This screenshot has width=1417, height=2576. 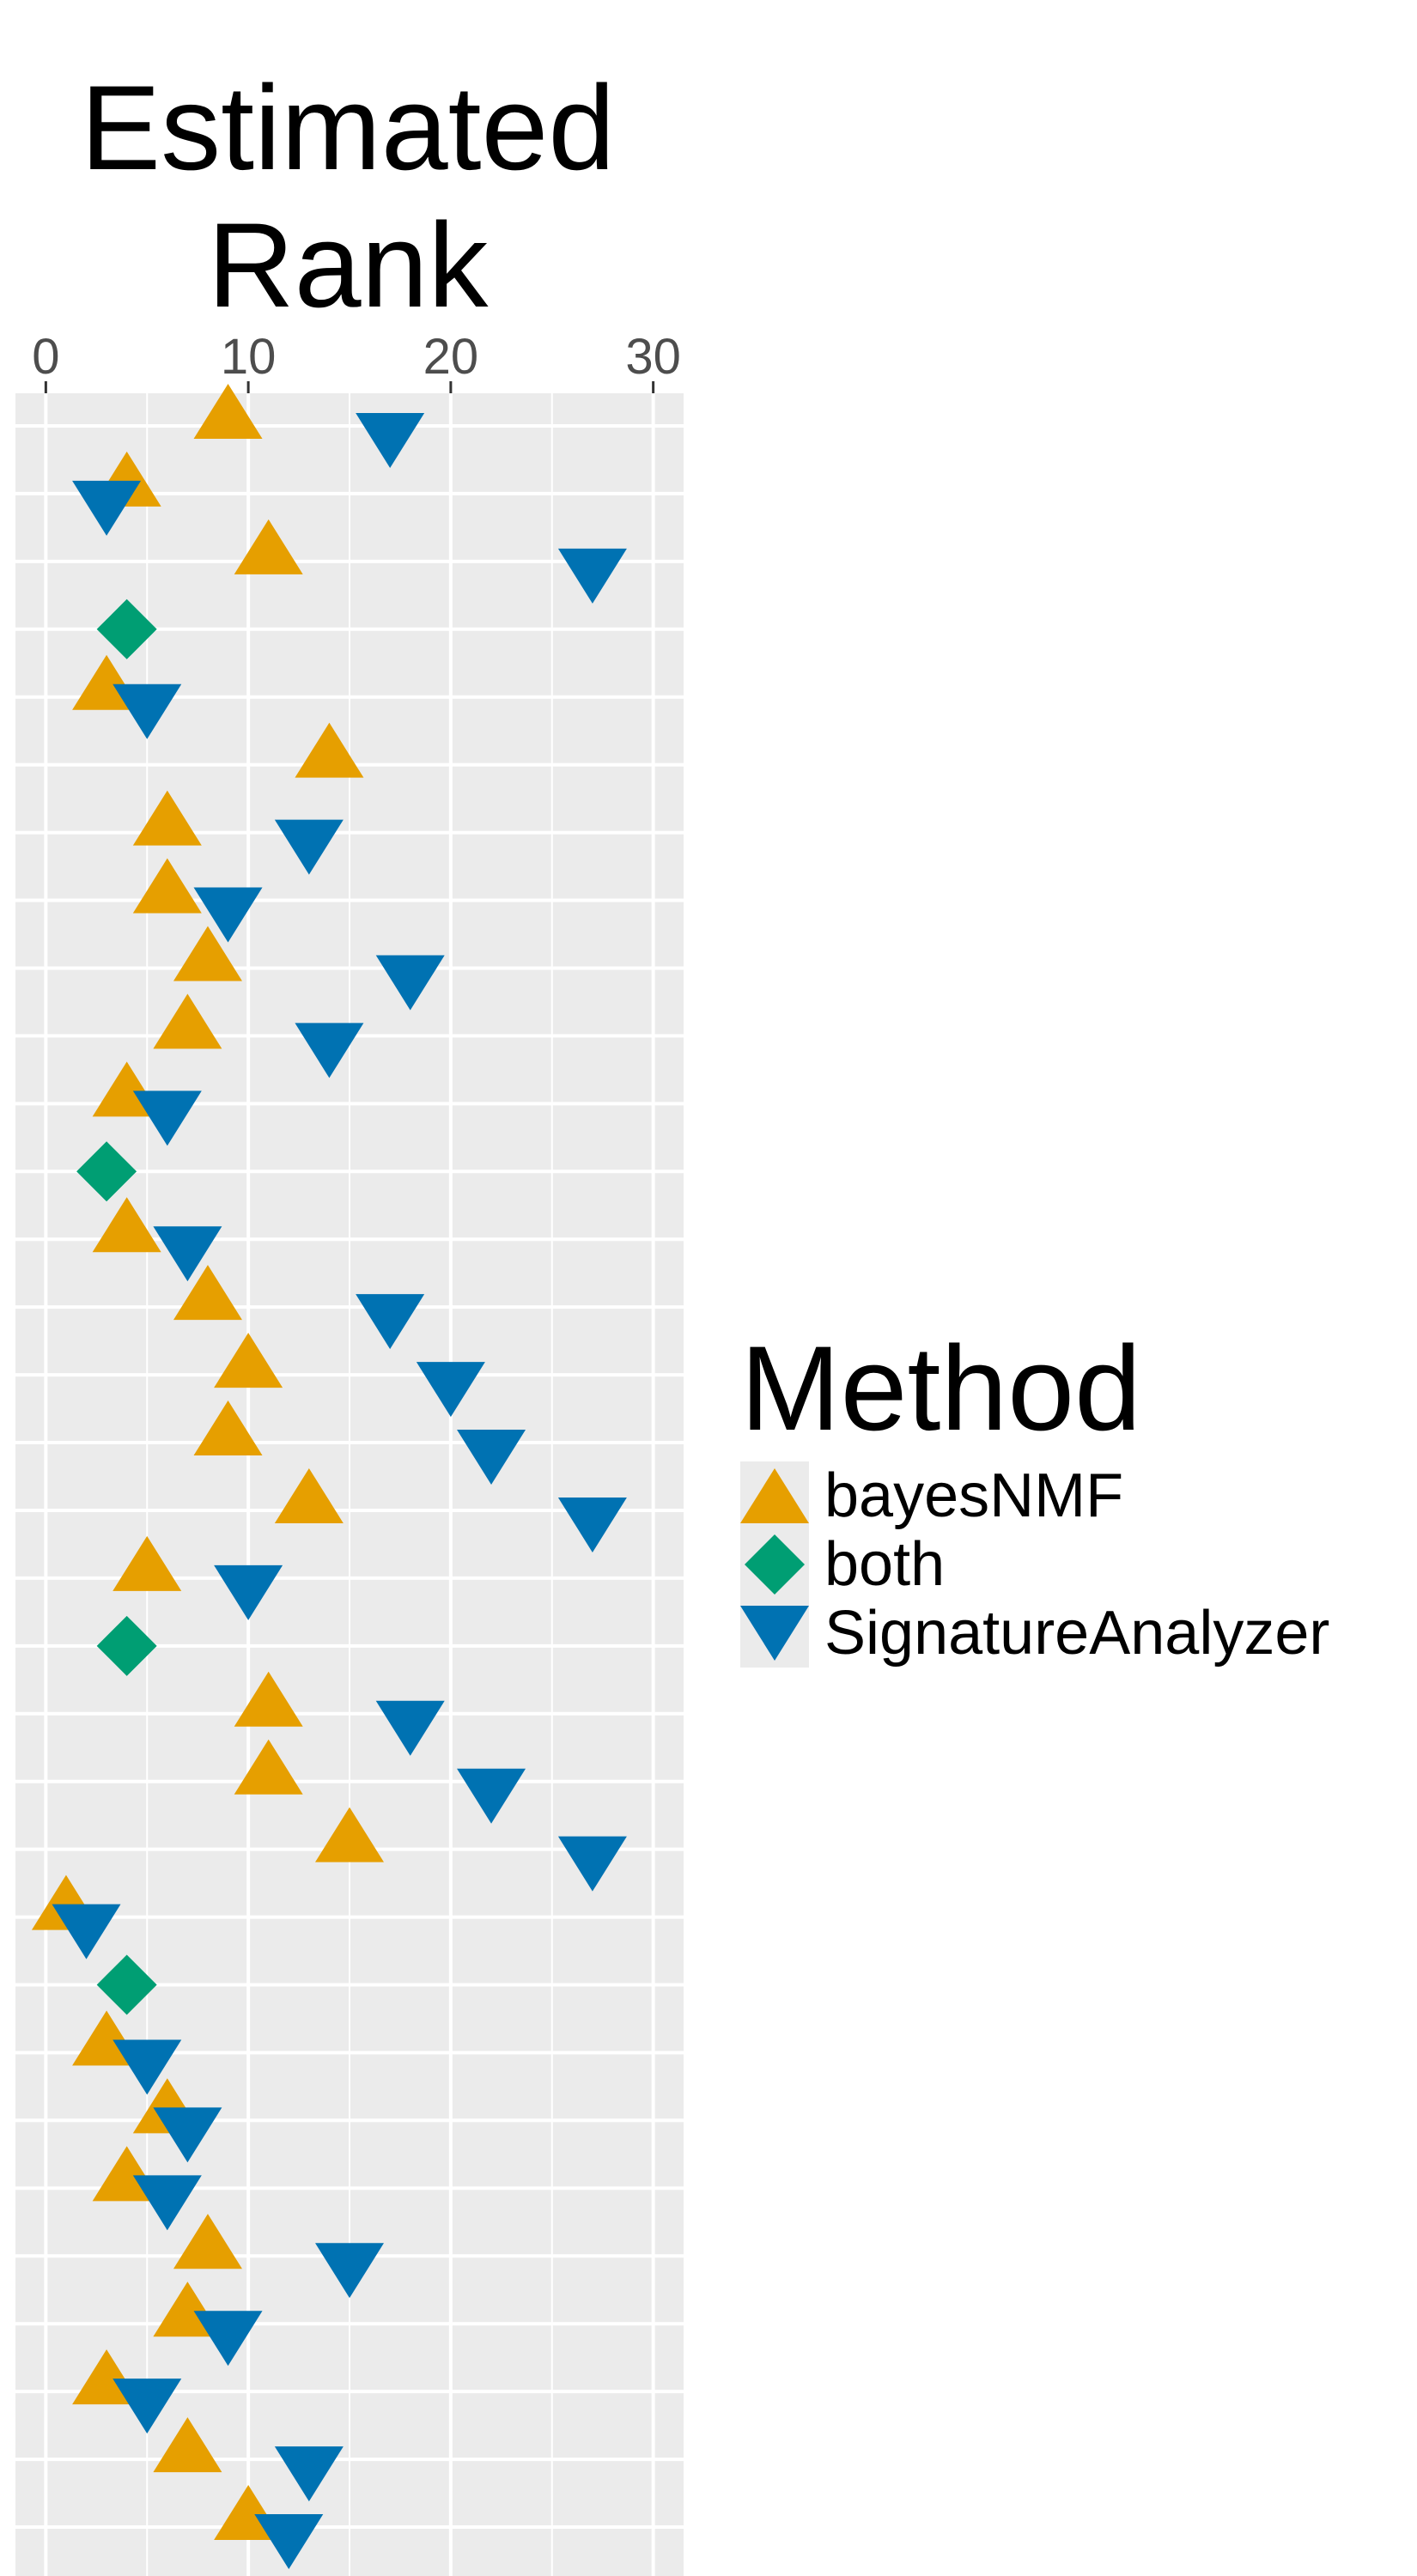 I want to click on legend-key-bayesnmf, so click(x=774, y=1495).